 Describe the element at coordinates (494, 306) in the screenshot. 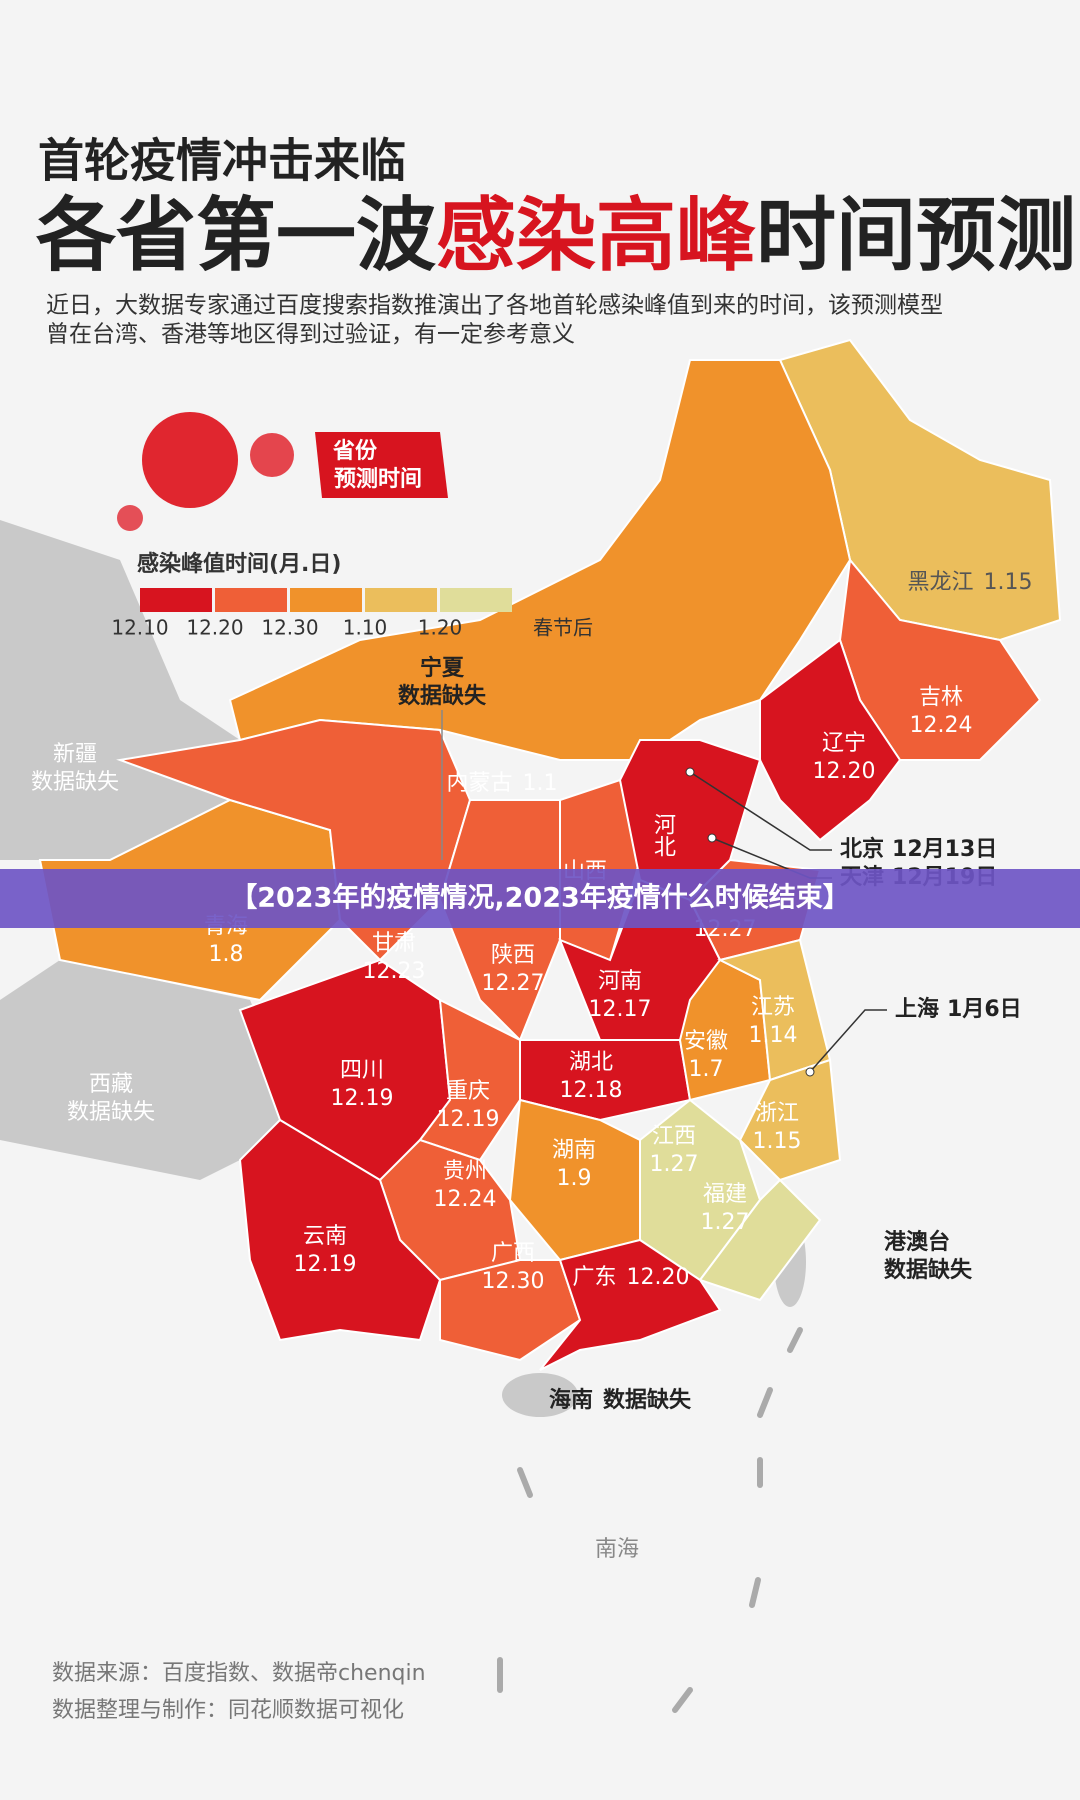

I see `description: 近日，大数据专家通过百度搜索指数推演出了各地首轮感染峰值到来的时间，该预测模型` at that location.